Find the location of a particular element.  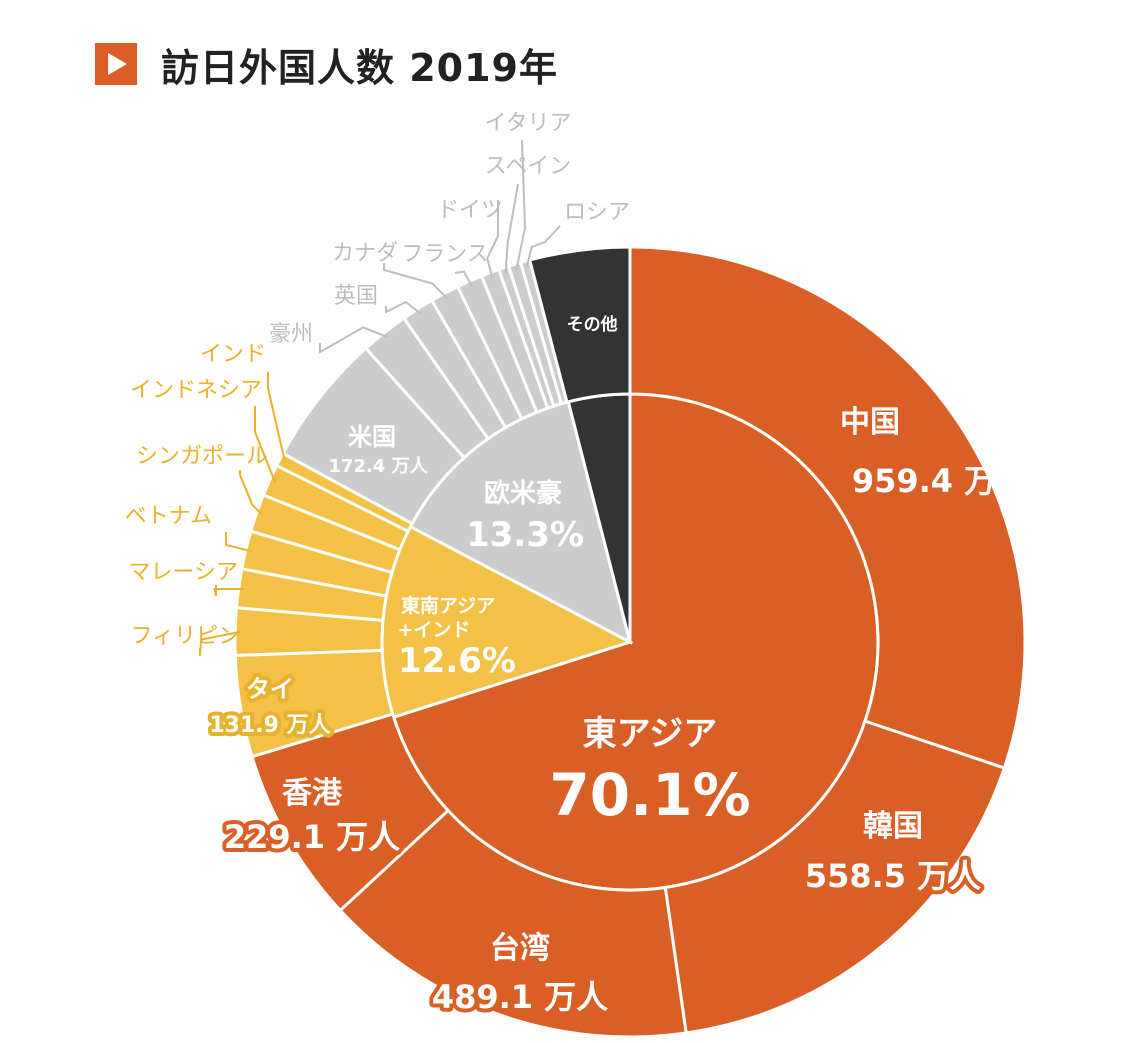

callout-label-italy: イタリア is located at coordinates (527, 123).